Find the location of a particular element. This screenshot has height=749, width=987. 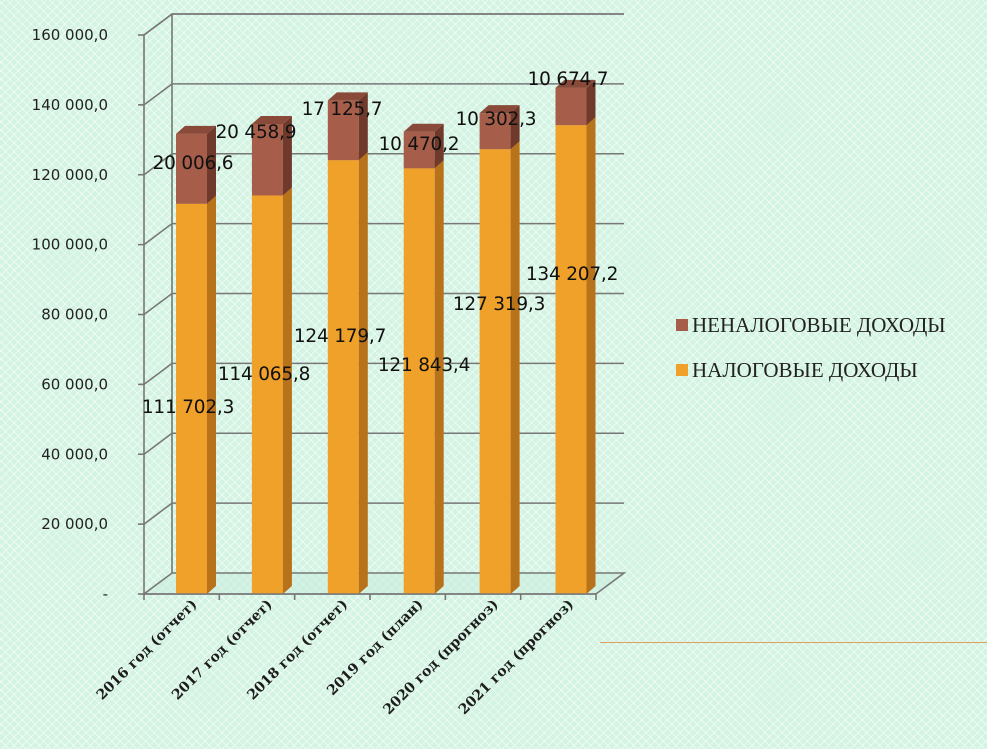

data-label-nontax: 10 674,7 is located at coordinates (568, 79).